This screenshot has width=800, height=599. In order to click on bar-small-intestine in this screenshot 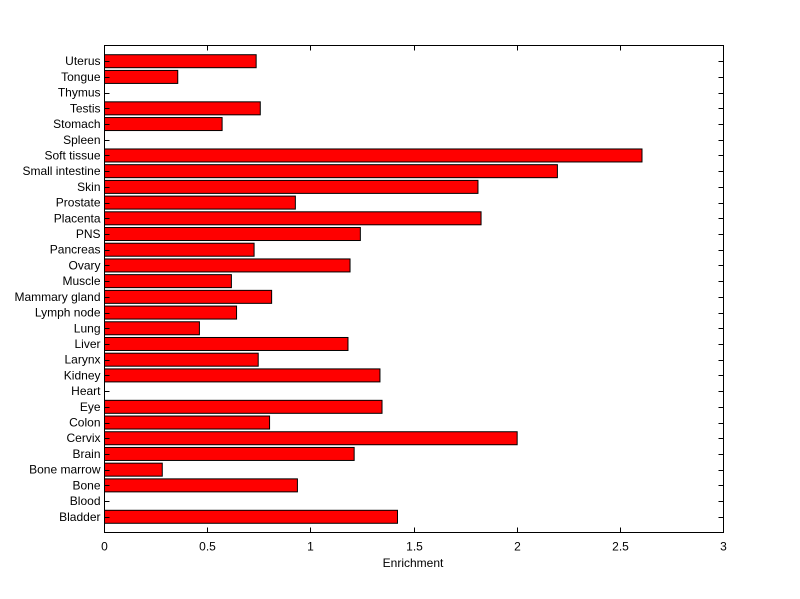, I will do `click(331, 171)`.